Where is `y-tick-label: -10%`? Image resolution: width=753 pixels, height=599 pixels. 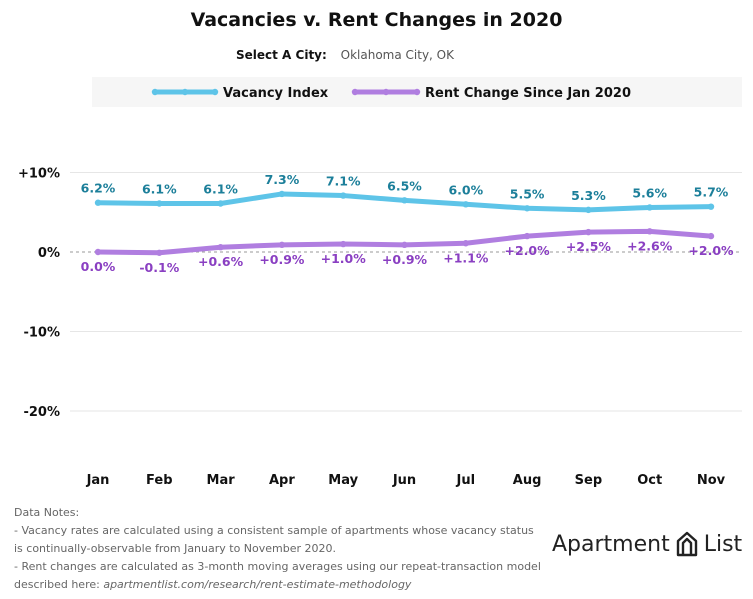
y-tick-label: -10% is located at coordinates (41, 333).